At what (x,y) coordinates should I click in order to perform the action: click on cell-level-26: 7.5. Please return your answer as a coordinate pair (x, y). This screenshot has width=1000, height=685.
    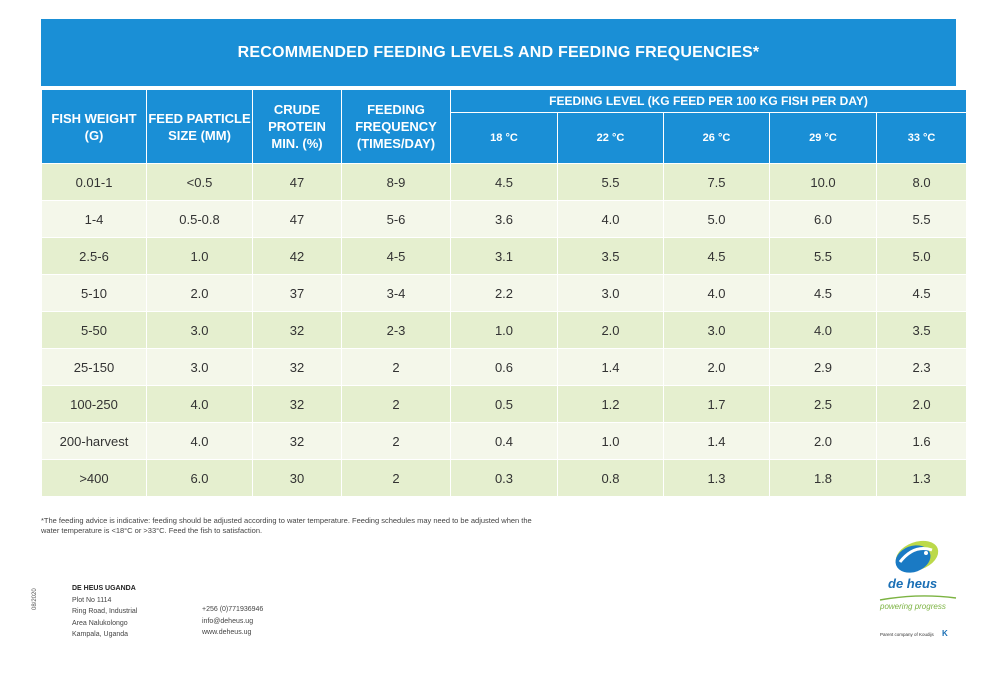
    Looking at the image, I should click on (716, 182).